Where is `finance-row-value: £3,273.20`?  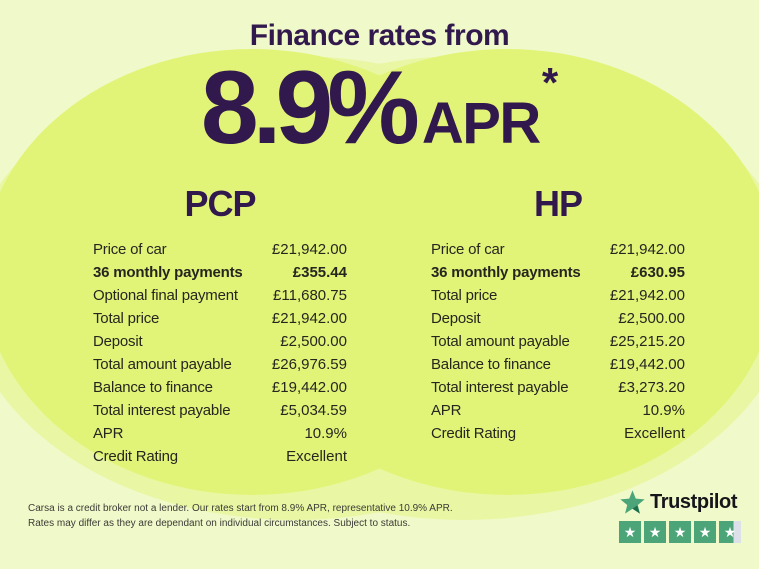 finance-row-value: £3,273.20 is located at coordinates (651, 387).